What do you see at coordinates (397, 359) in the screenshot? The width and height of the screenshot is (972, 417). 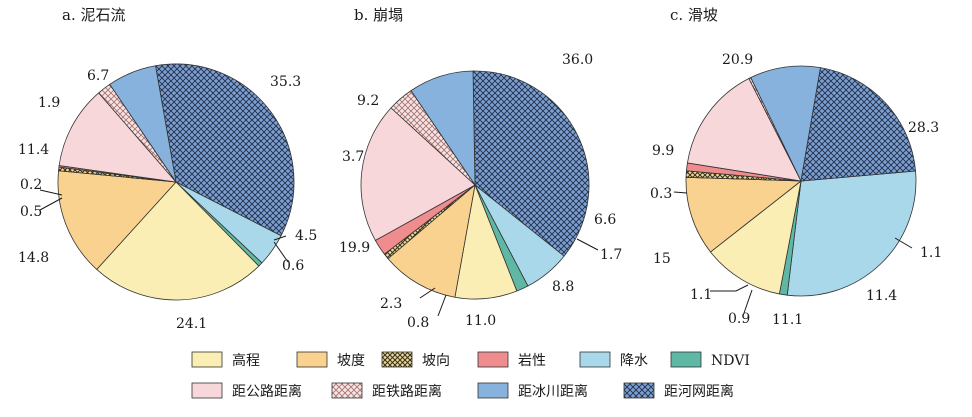 I see `legend-swatch-aspect` at bounding box center [397, 359].